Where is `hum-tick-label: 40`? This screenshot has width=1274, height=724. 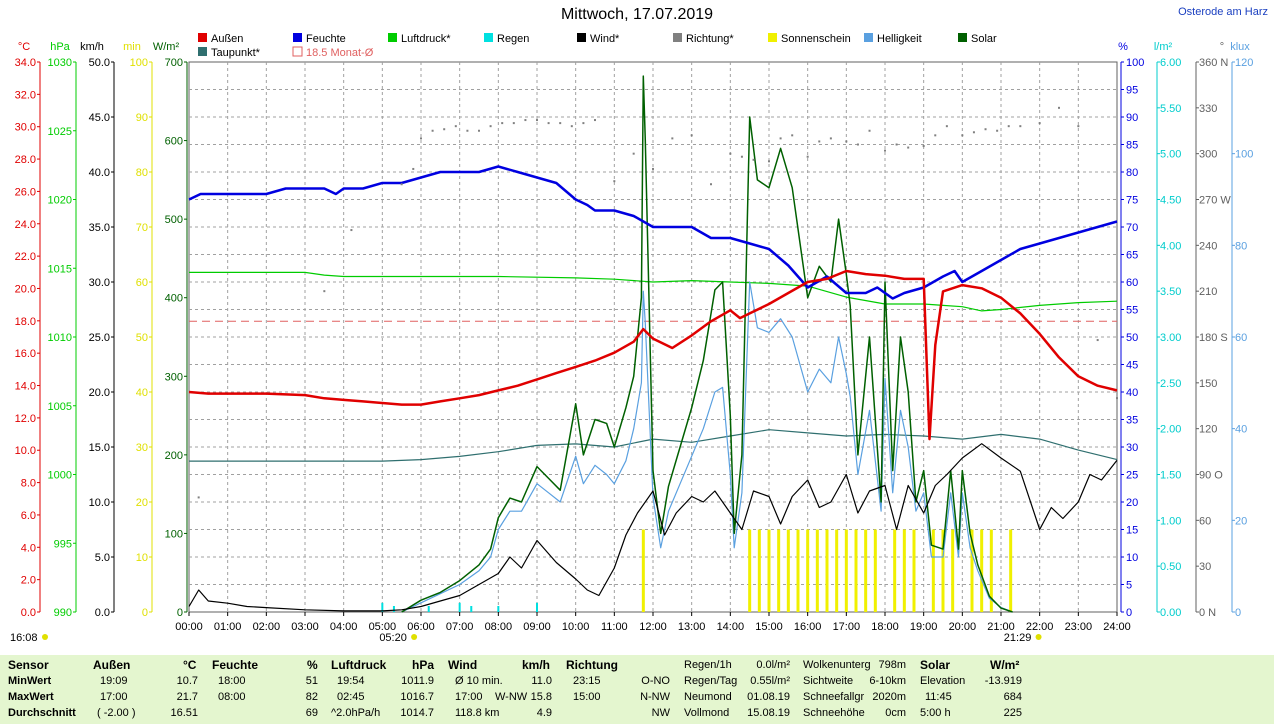 hum-tick-label: 40 is located at coordinates (1132, 393).